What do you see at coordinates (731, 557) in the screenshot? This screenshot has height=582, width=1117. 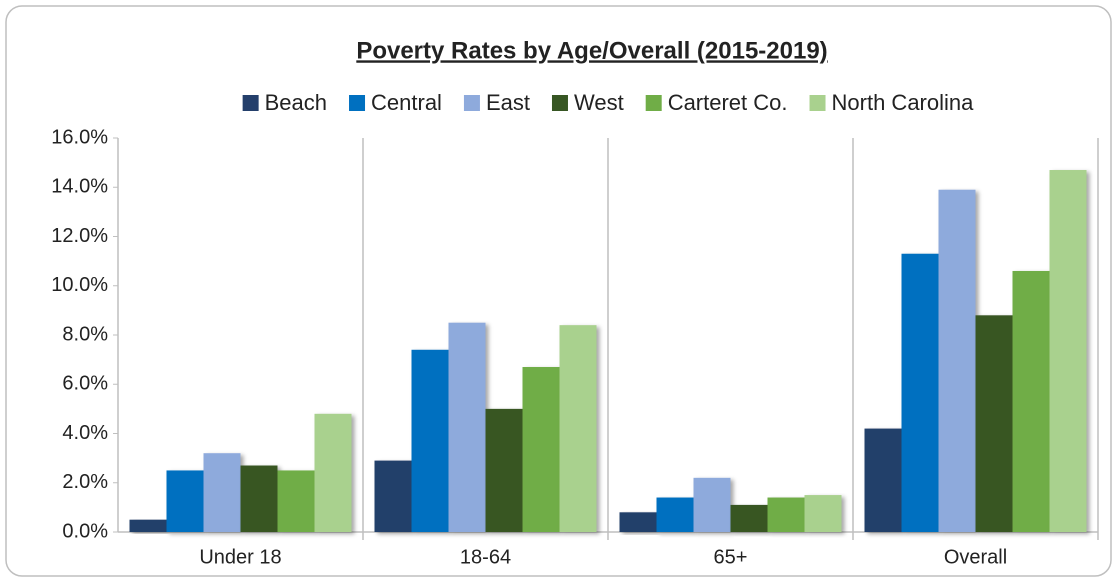 I see `x-tick-label: 65+` at bounding box center [731, 557].